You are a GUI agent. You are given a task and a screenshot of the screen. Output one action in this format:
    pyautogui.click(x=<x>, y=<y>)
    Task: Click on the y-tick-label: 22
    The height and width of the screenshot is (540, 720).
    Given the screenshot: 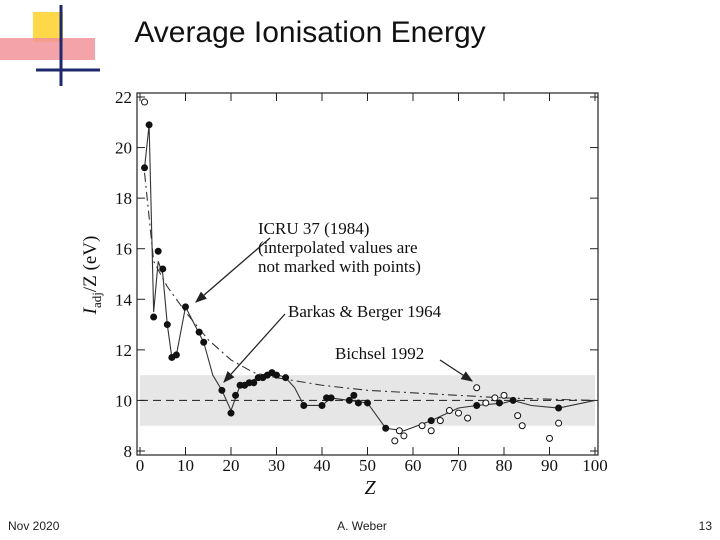 What is the action you would take?
    pyautogui.click(x=123, y=97)
    